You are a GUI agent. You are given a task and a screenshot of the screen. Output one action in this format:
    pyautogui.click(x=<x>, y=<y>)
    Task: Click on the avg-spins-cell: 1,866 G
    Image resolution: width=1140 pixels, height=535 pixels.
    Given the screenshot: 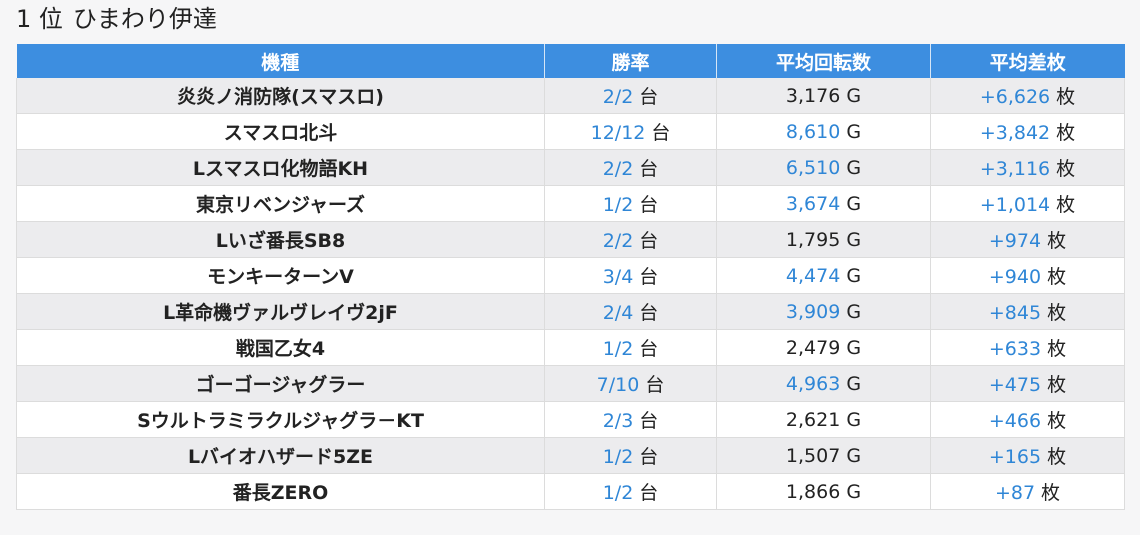 What is the action you would take?
    pyautogui.click(x=823, y=491)
    